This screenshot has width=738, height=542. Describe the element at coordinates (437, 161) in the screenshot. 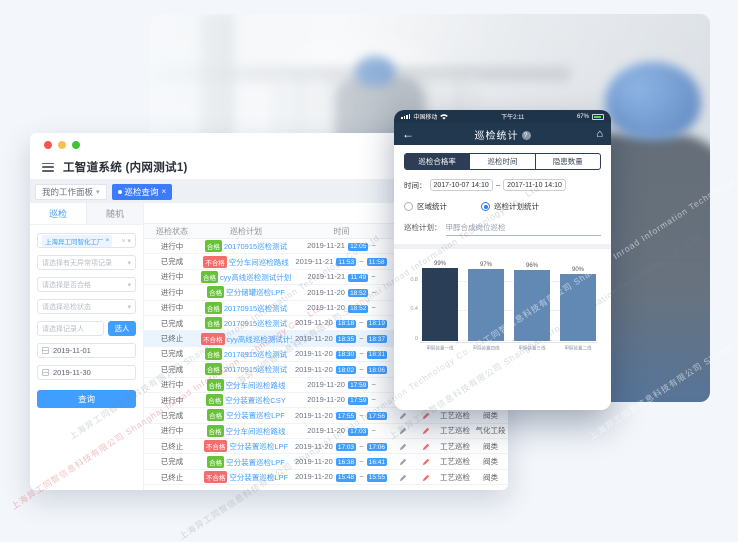

I see `stat-tab: 巡检合格率` at that location.